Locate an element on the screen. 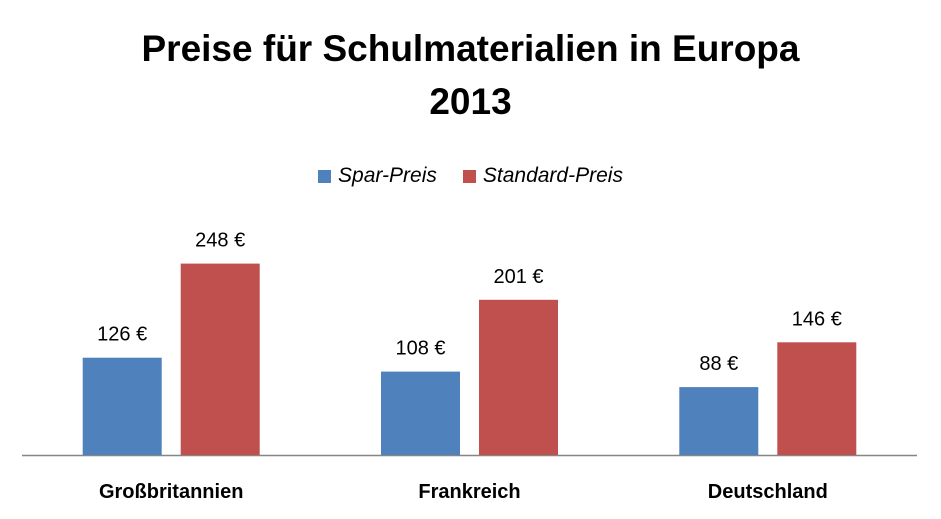 Image resolution: width=941 pixels, height=519 pixels. legend-item-spar-preis: Spar-Preis is located at coordinates (377, 176).